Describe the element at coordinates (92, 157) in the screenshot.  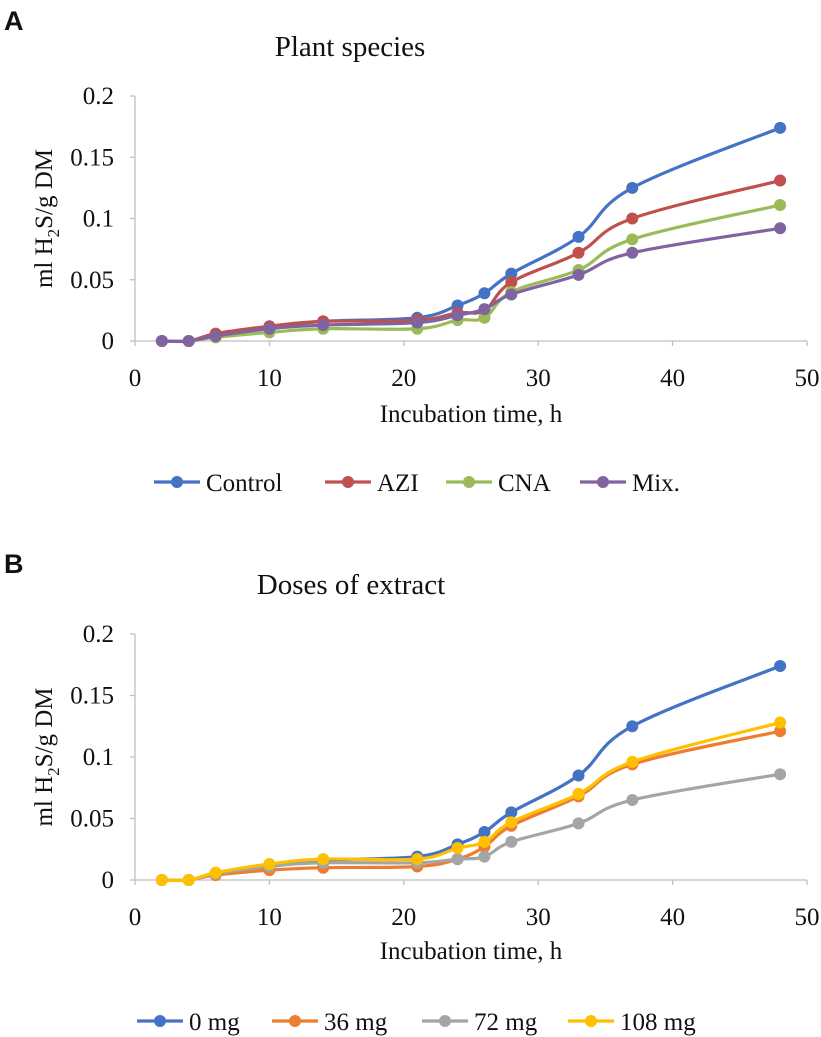
I see `y-tick-label: 0.15` at that location.